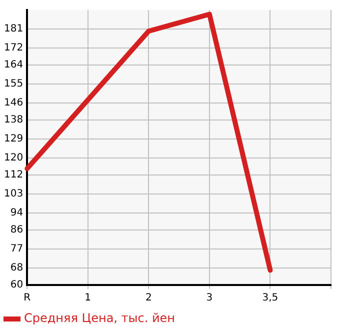 This screenshot has width=345, height=335. Describe the element at coordinates (148, 298) in the screenshot. I see `x-tick-label: 2` at that location.